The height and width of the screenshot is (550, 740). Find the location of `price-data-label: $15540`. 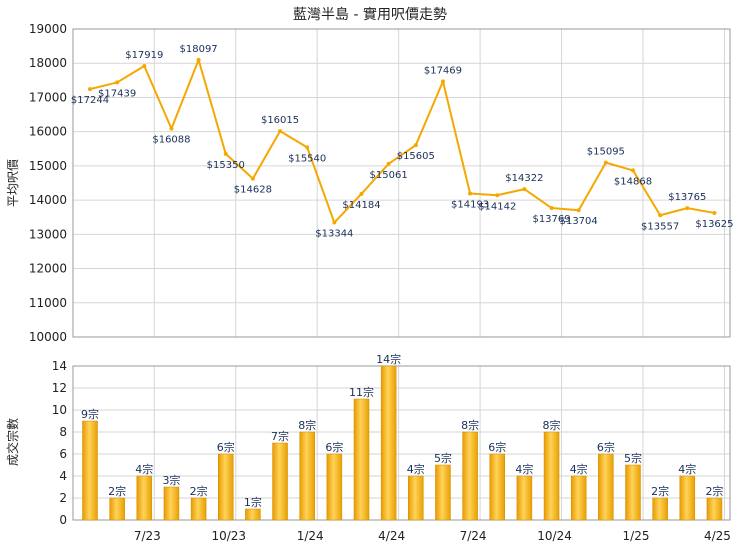

price-data-label: $15540 is located at coordinates (307, 158).